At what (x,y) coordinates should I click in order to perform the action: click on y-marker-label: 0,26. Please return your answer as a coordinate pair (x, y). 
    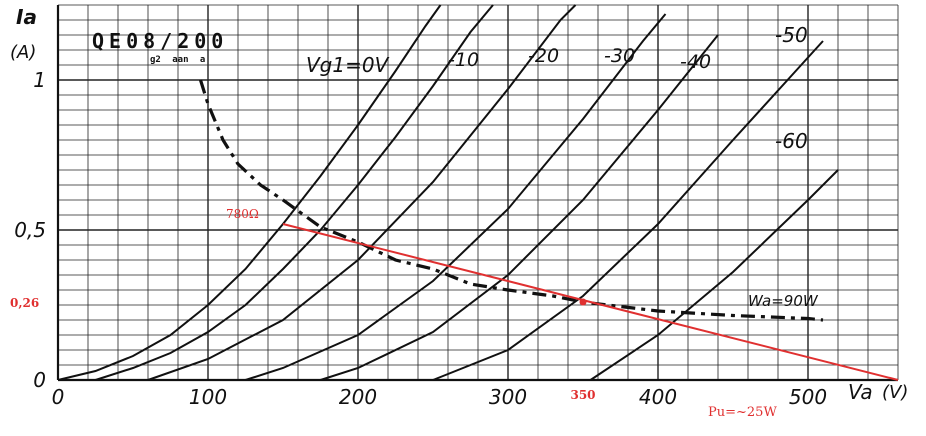
    Looking at the image, I should click on (24, 303).